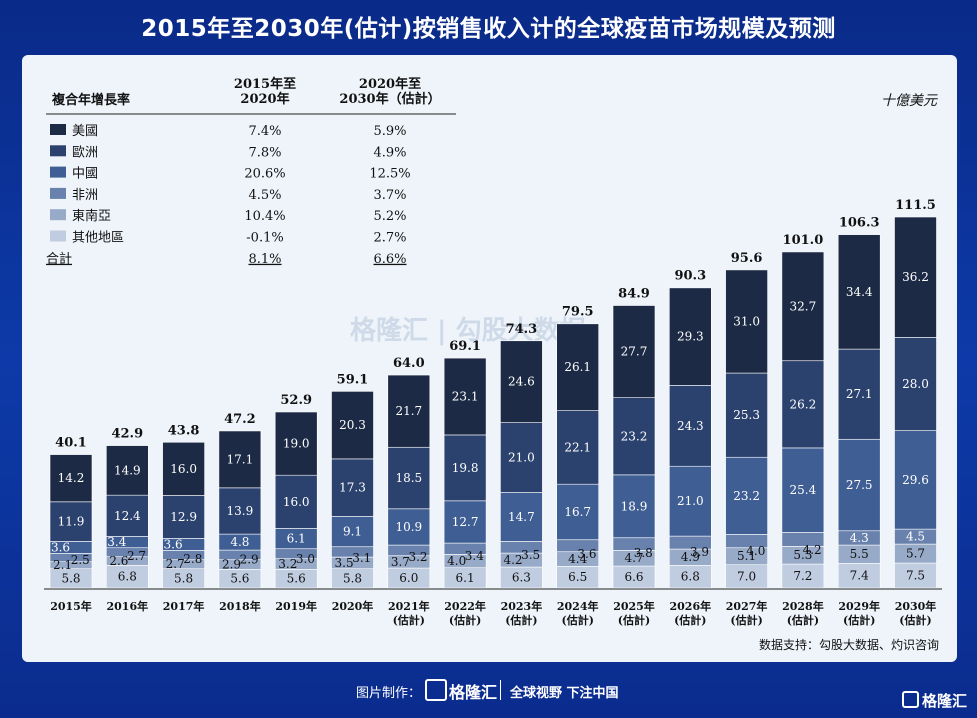  Describe the element at coordinates (240, 606) in the screenshot. I see `x-tick-label: 2018年` at that location.